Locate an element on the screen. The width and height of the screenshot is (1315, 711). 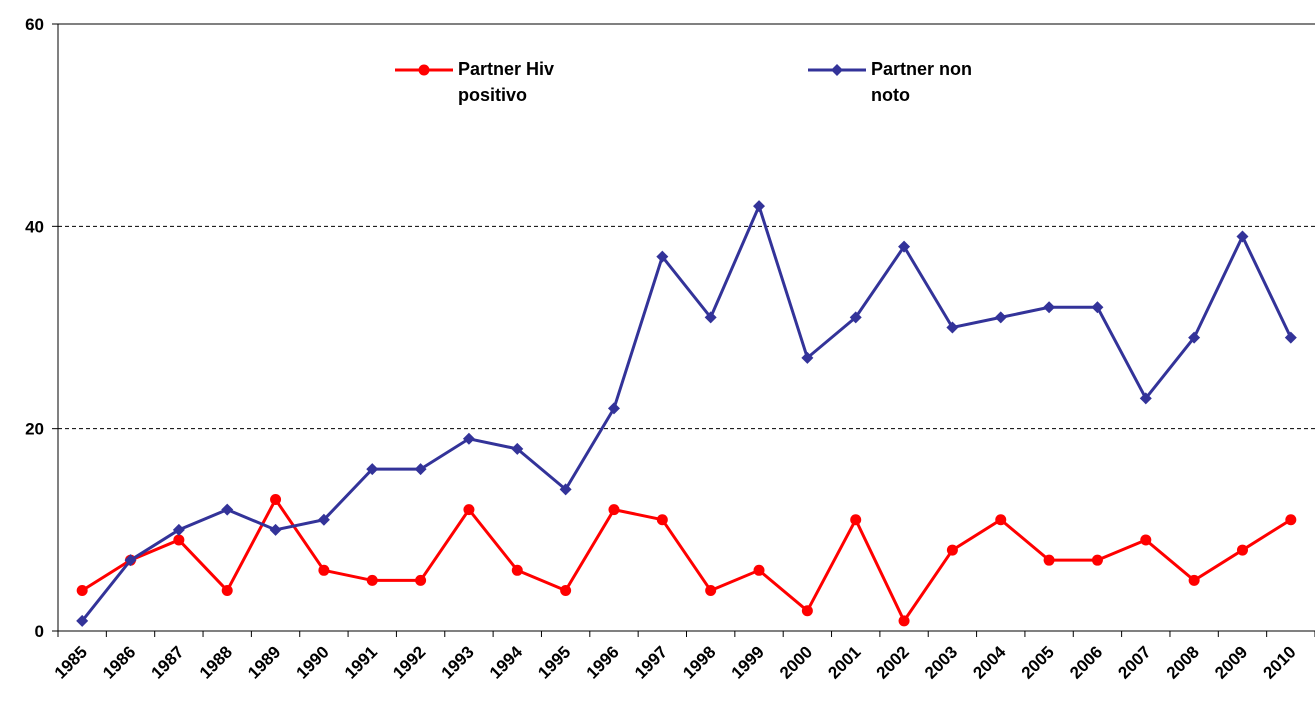
x-tick-label: 1987 is located at coordinates (168, 662).